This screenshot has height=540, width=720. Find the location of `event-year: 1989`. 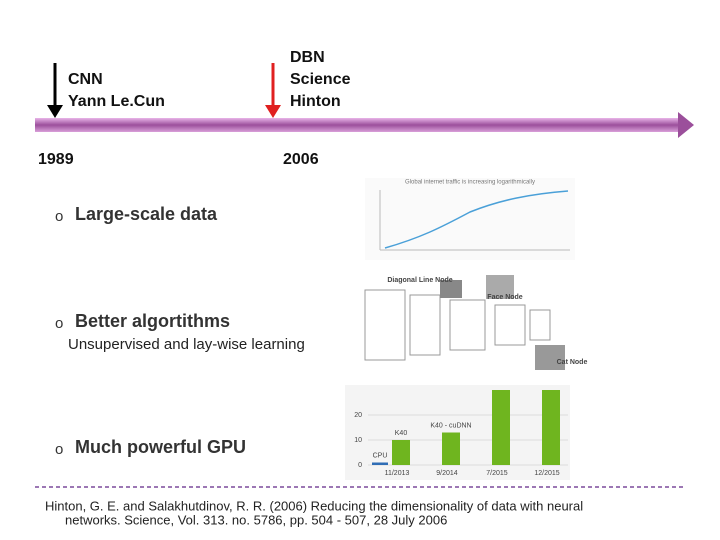

event-year: 1989 is located at coordinates (56, 159).